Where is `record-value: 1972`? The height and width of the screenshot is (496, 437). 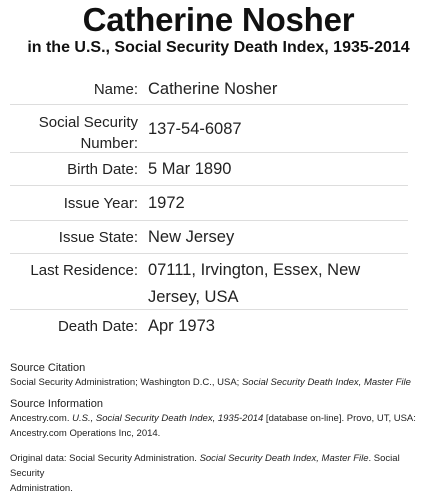 record-value: 1972 is located at coordinates (166, 203).